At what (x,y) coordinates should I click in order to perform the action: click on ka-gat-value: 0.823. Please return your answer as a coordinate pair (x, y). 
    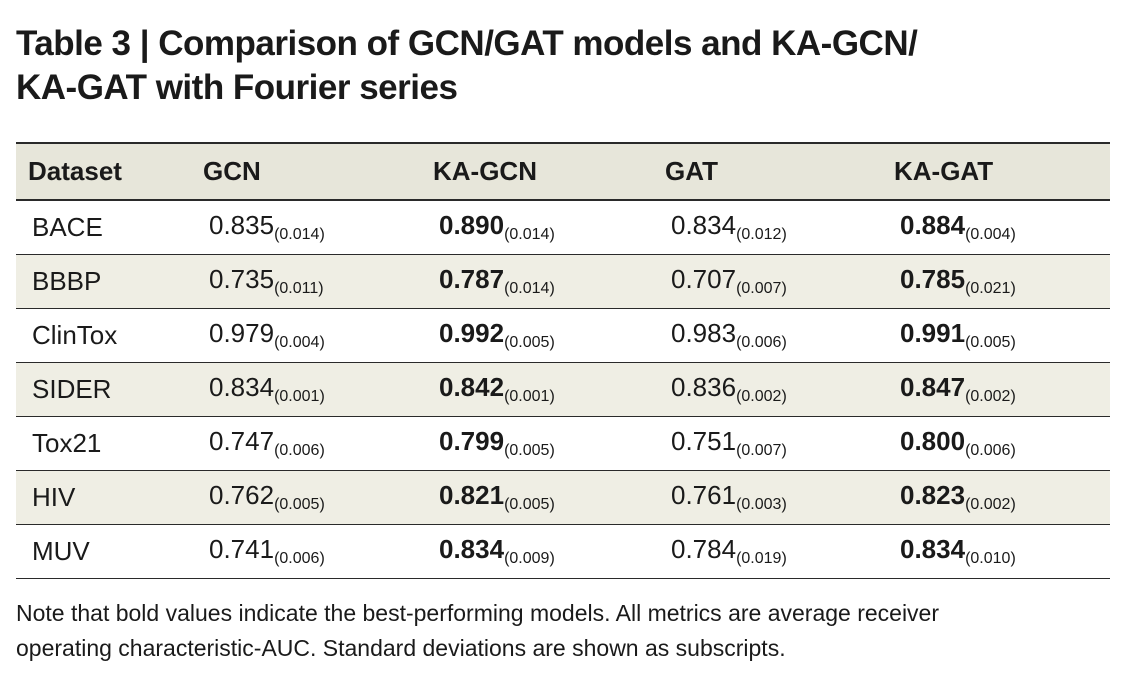
    Looking at the image, I should click on (933, 495).